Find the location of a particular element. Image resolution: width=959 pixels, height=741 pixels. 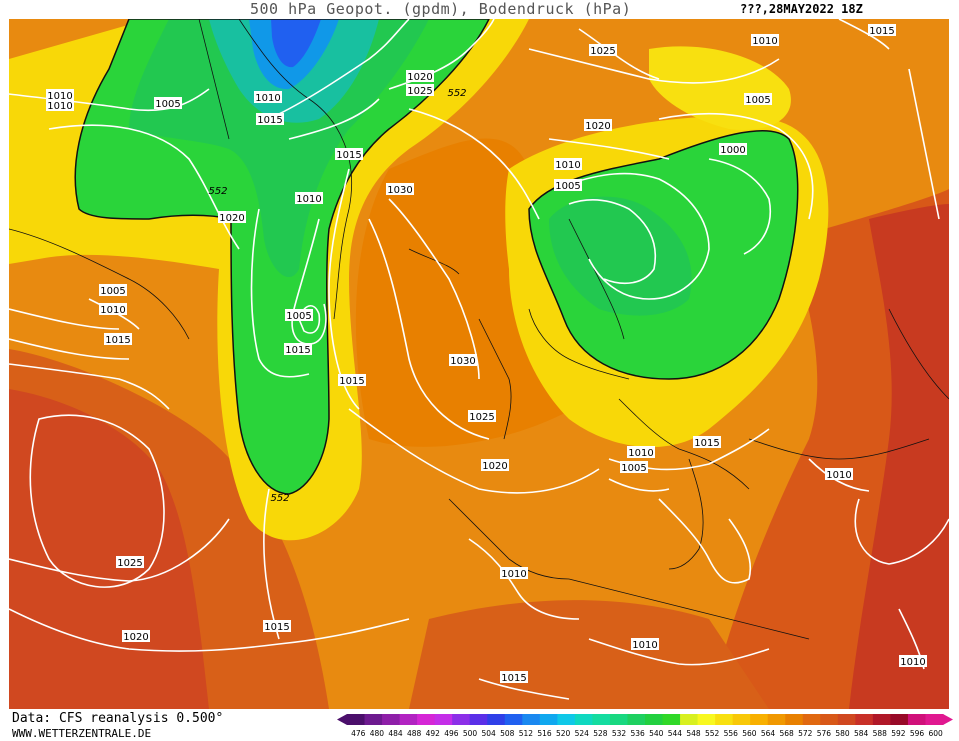

colorbar-tick-label: 508 is located at coordinates (507, 733).